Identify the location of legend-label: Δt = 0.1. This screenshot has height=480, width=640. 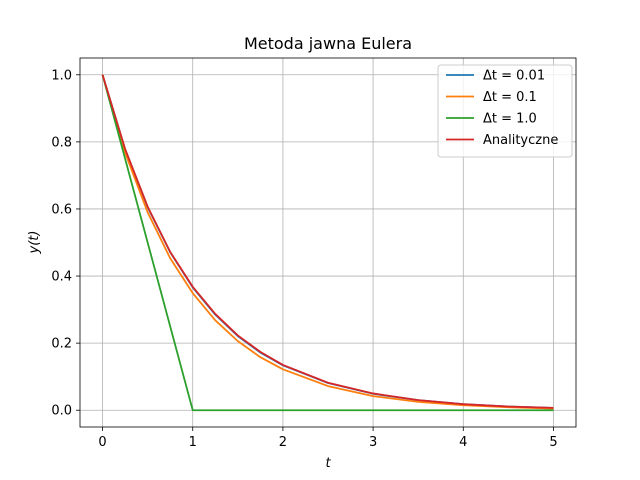
(510, 97).